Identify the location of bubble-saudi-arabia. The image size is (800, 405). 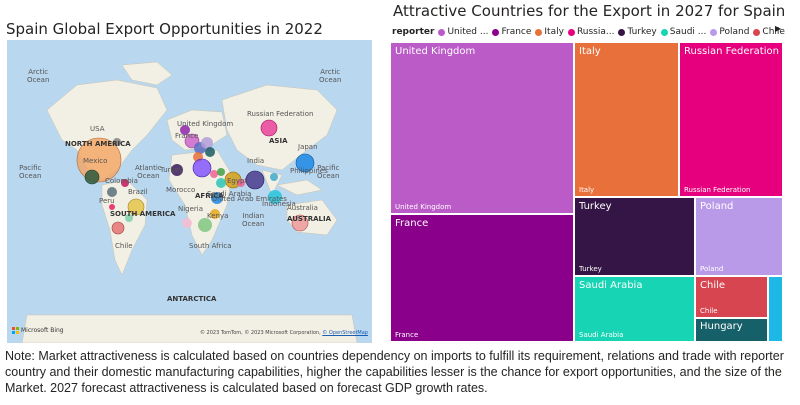
(221, 183).